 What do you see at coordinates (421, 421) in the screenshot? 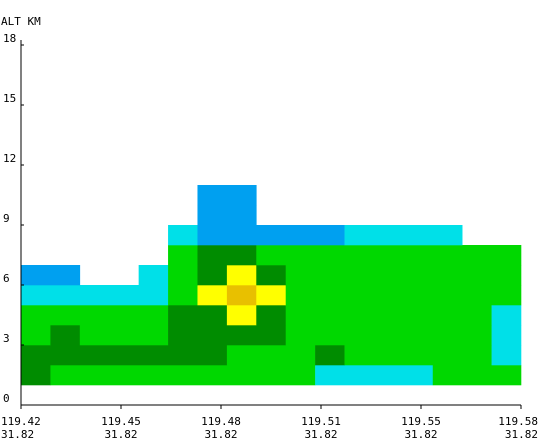
I see `x-tick-label-lon: 119.55` at bounding box center [421, 421].